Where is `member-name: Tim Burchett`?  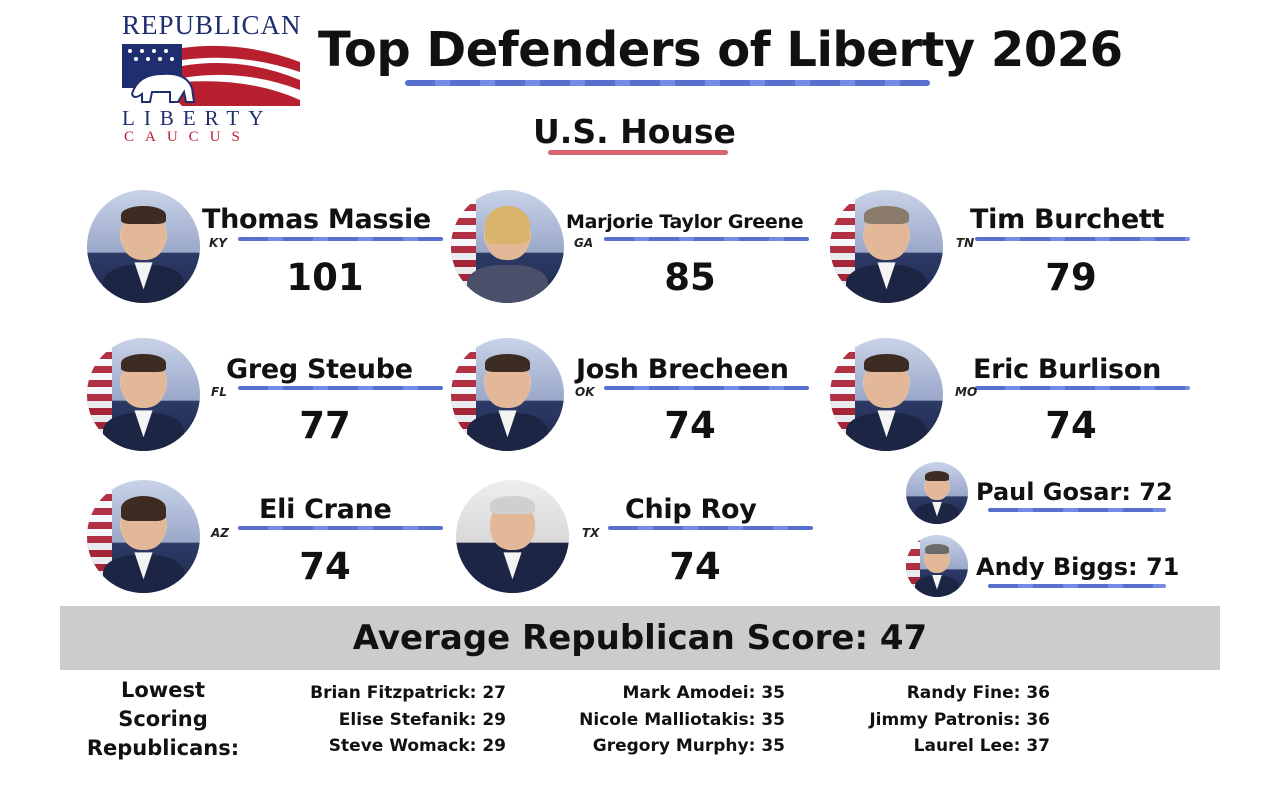 member-name: Tim Burchett is located at coordinates (1067, 219).